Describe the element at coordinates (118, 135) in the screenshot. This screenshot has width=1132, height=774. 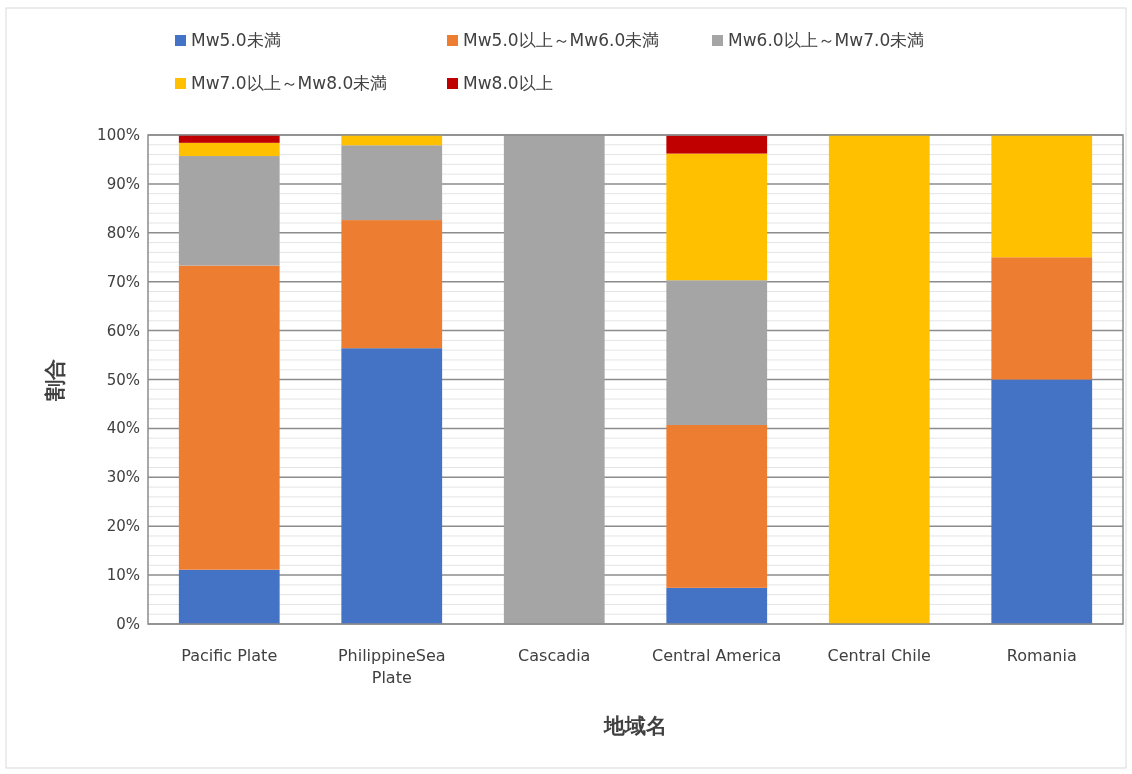
I see `y-tick-label: 100%` at that location.